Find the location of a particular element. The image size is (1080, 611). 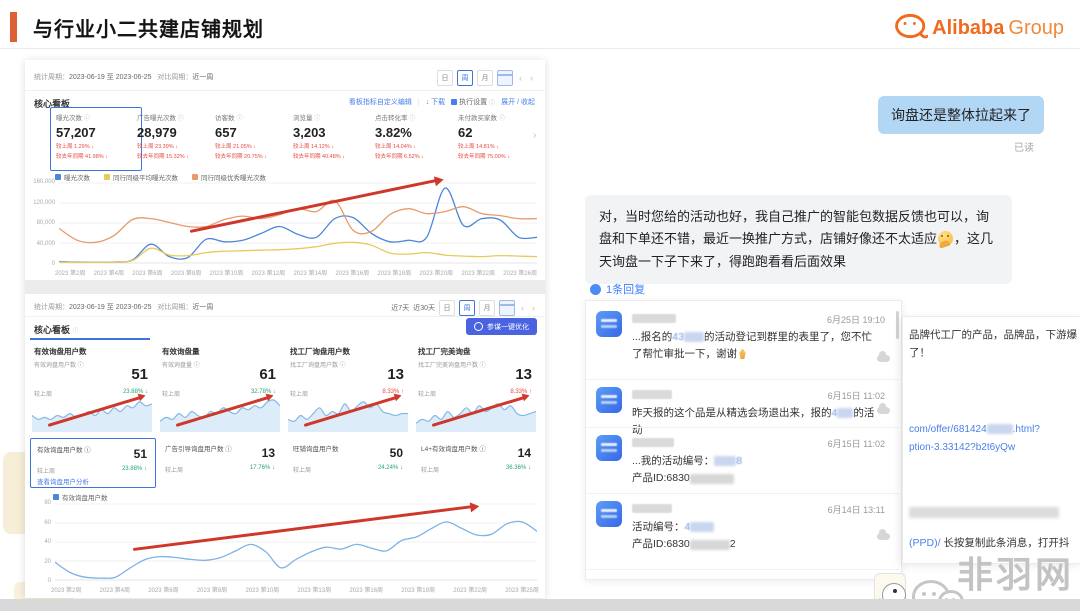

dash1-period: 统计周期：2023-06-19 至 2023-06-25 对比周期：近一周 is located at coordinates (124, 77).